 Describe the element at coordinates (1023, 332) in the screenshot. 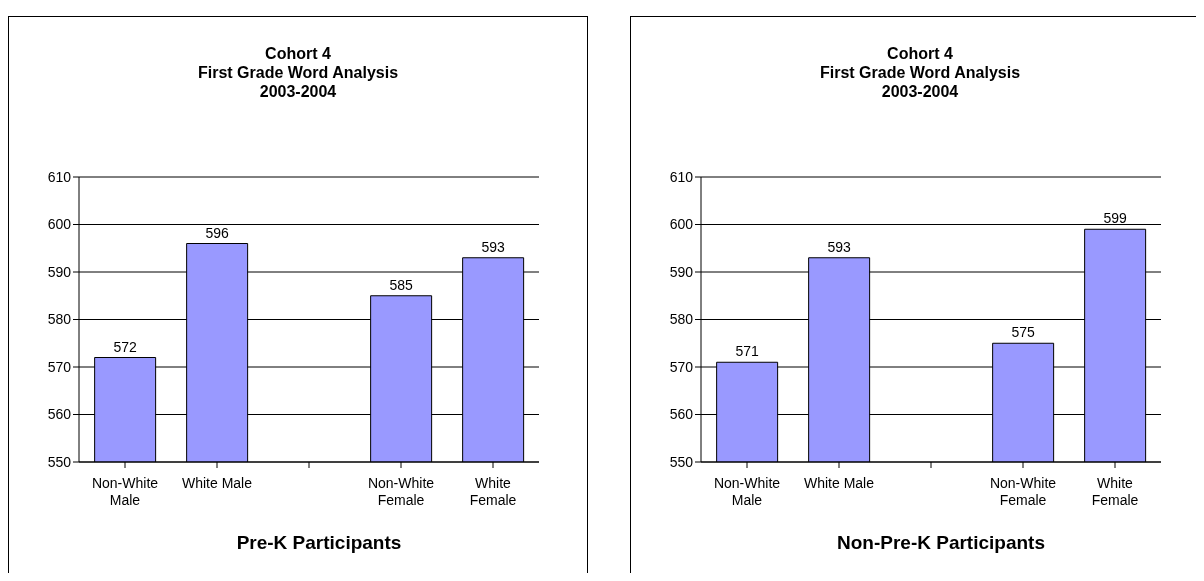

I see `data-label: 575` at that location.